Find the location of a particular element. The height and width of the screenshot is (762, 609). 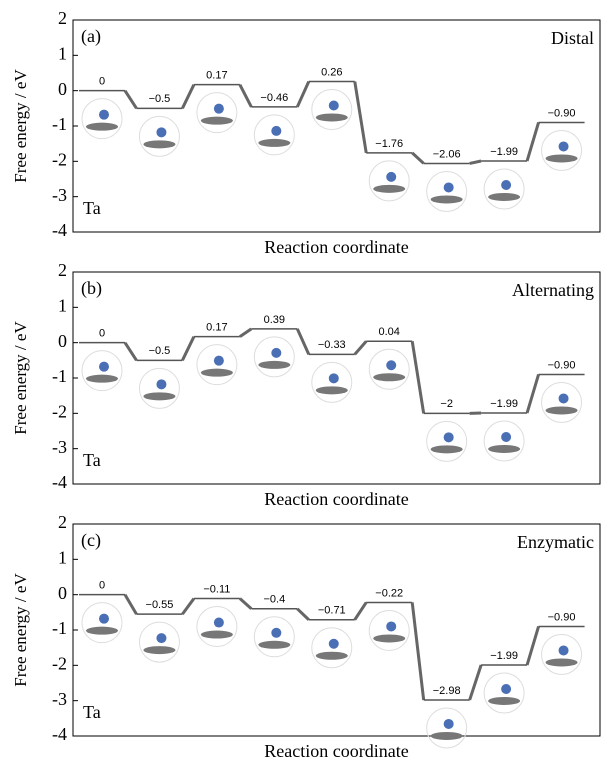

value-label: 0.39 is located at coordinates (274, 320).